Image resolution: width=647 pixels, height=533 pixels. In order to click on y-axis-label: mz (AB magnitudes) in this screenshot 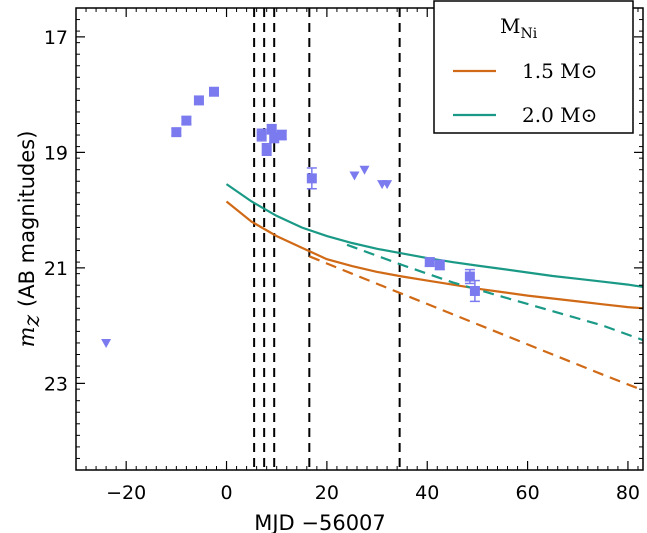, I will do `click(30, 239)`.